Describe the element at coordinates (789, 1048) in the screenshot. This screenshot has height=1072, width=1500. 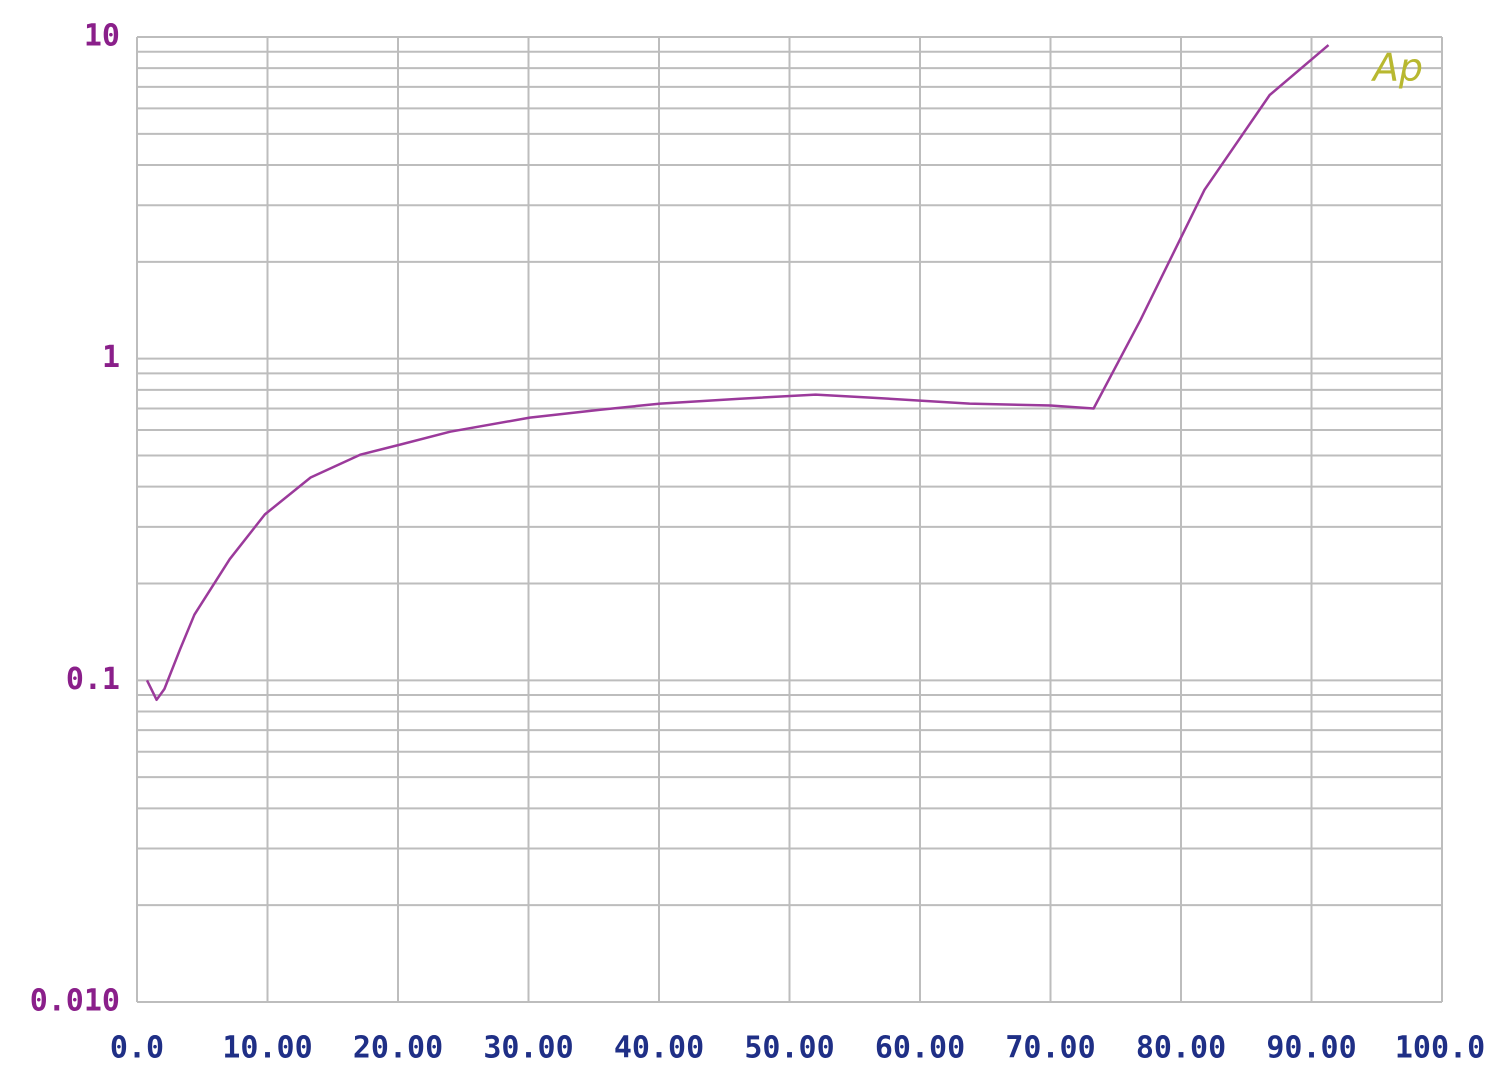
I see `x-tick-label: 50.00` at that location.